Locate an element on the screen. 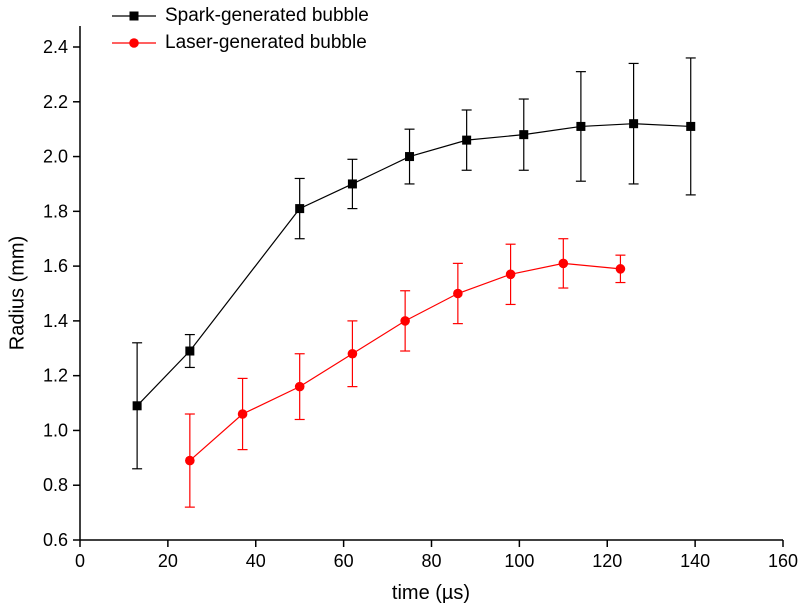 Image resolution: width=800 pixels, height=616 pixels. legend-item-spark: Spark-generated bubble is located at coordinates (240, 15).